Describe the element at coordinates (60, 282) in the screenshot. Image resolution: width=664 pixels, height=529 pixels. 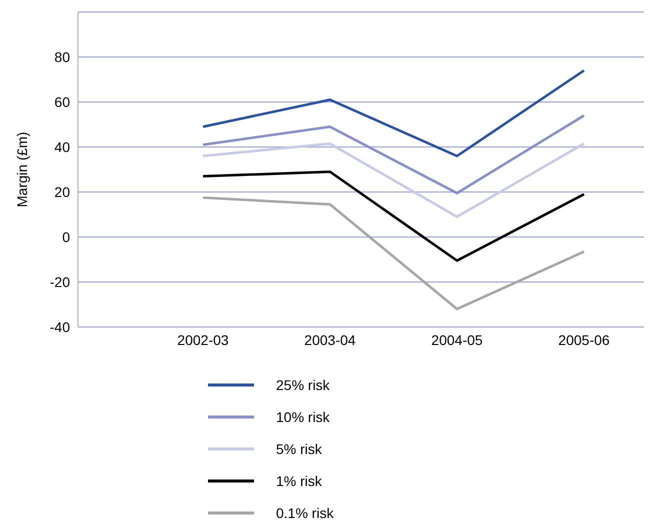
I see `y-tick-label: -20` at that location.